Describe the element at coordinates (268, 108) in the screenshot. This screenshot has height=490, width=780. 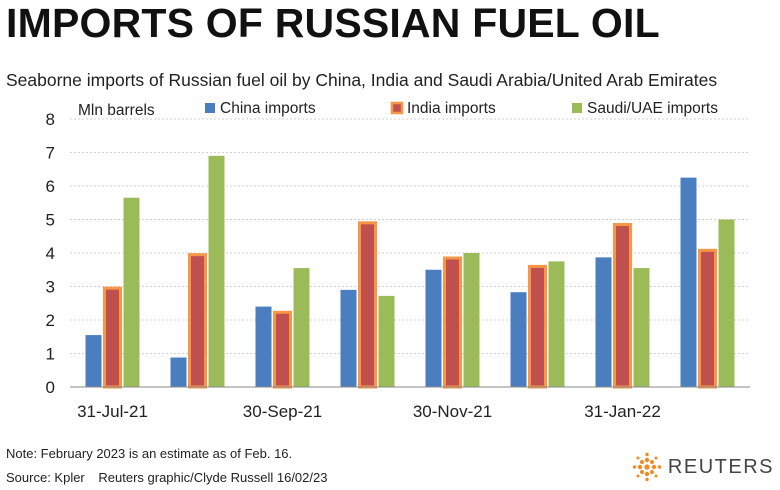
I see `legend-label: China imports` at that location.